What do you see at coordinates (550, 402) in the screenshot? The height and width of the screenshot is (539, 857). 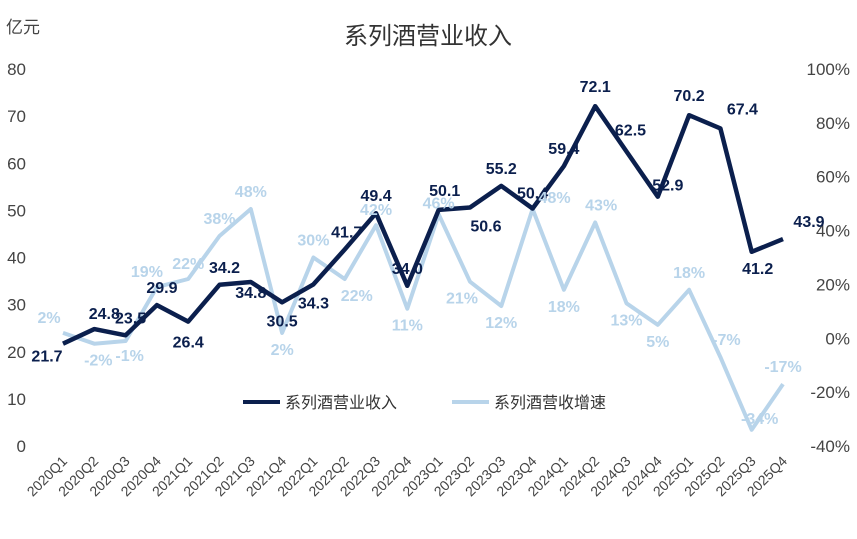 I see `legend-label-growth: 系列酒营收增速` at bounding box center [550, 402].